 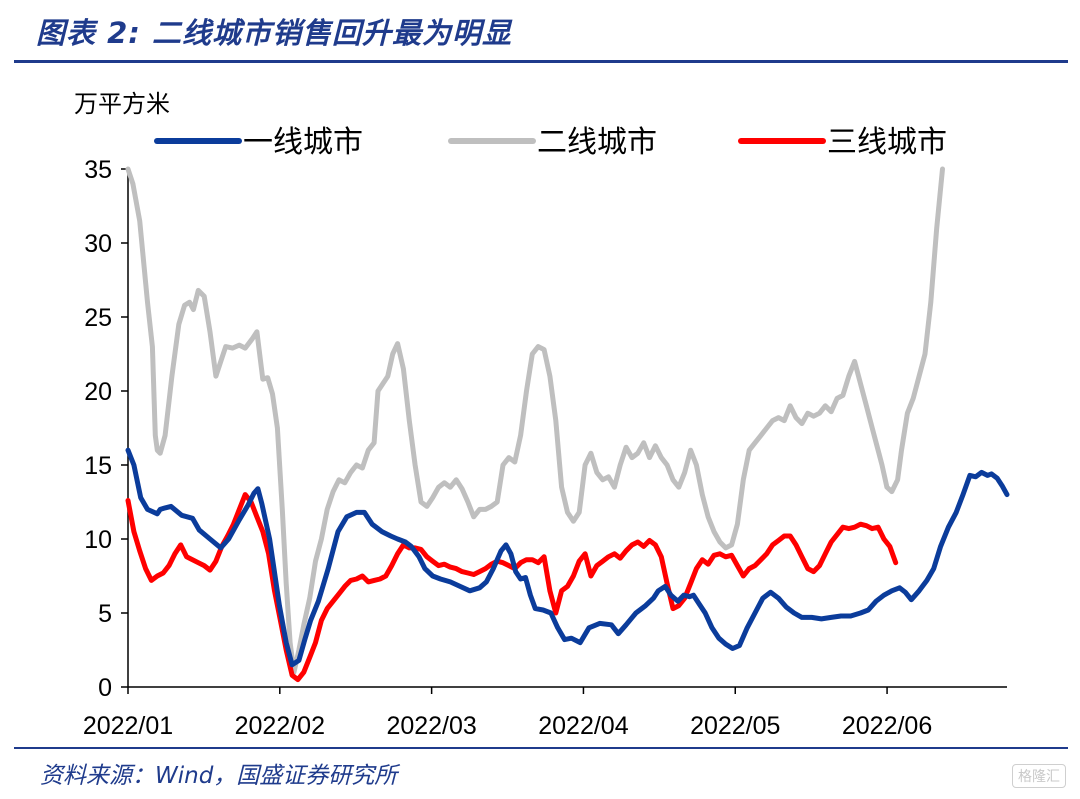 What do you see at coordinates (280, 726) in the screenshot?
I see `x-tick-label: 2022/02` at bounding box center [280, 726].